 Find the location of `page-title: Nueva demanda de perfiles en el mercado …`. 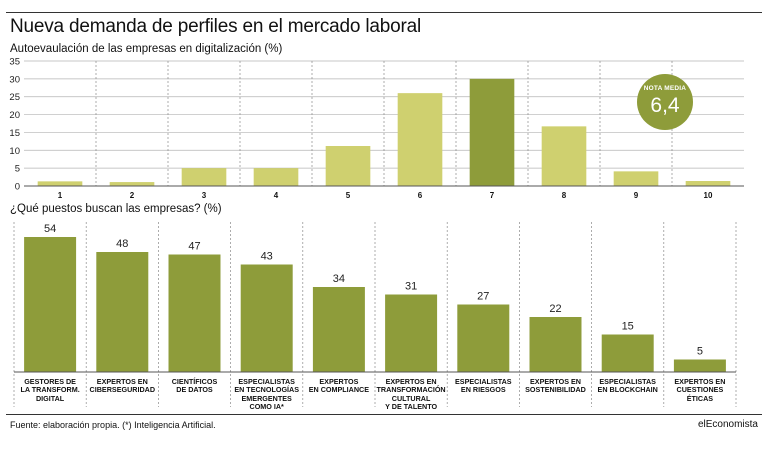

page-title: Nueva demanda de perfiles en el mercado … is located at coordinates (215, 26).